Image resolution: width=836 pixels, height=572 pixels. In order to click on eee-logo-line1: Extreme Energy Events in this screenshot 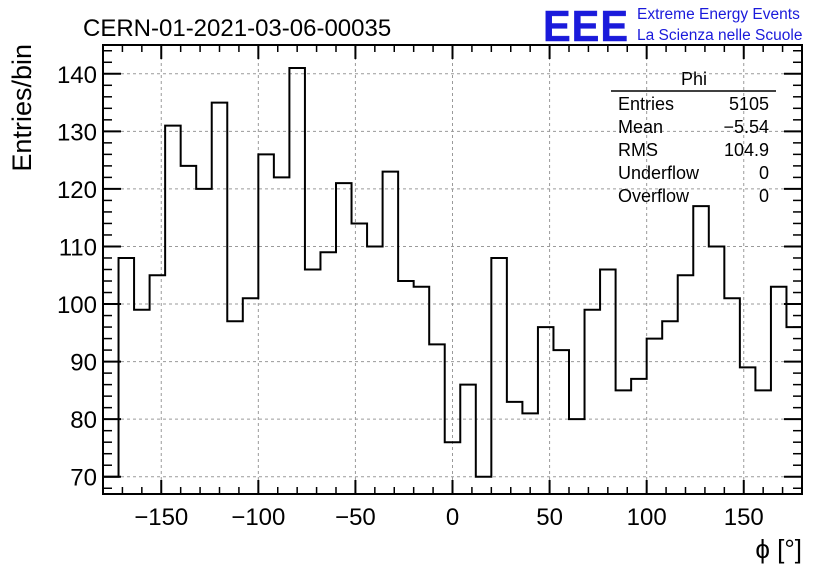, I will do `click(718, 14)`.